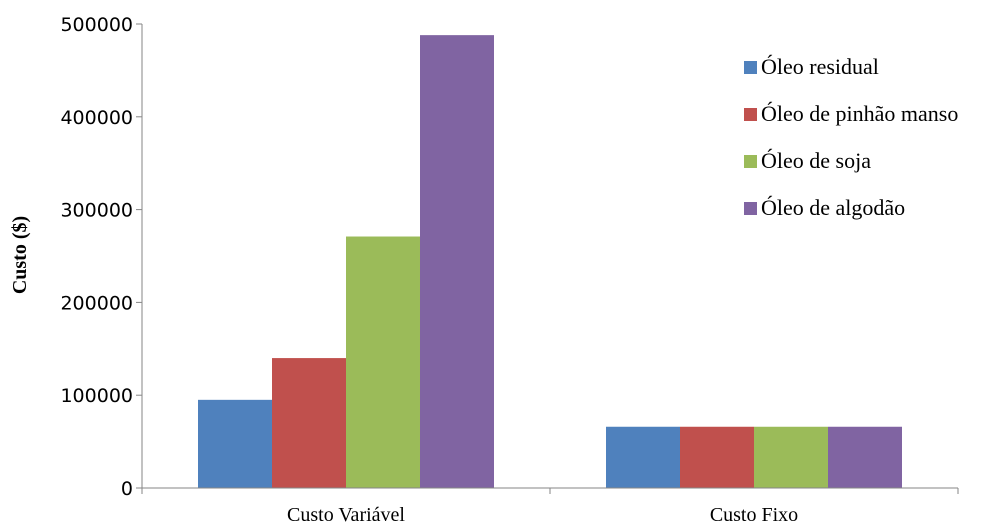 The width and height of the screenshot is (1004, 530). Describe the element at coordinates (816, 160) in the screenshot. I see `legend-label: Óleo de soja` at that location.